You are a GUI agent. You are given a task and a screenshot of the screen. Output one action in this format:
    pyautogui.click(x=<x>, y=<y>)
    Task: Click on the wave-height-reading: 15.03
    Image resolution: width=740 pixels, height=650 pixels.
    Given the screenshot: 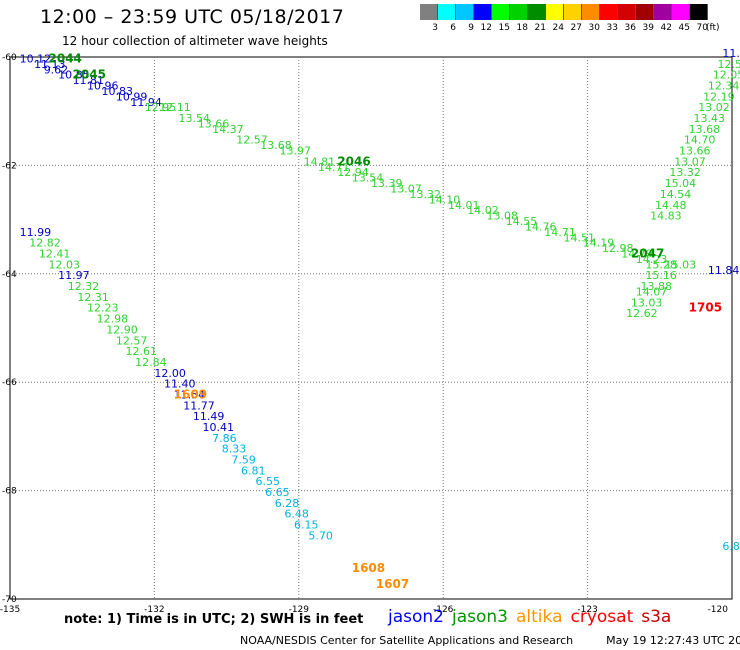 What is the action you would take?
    pyautogui.click(x=681, y=264)
    